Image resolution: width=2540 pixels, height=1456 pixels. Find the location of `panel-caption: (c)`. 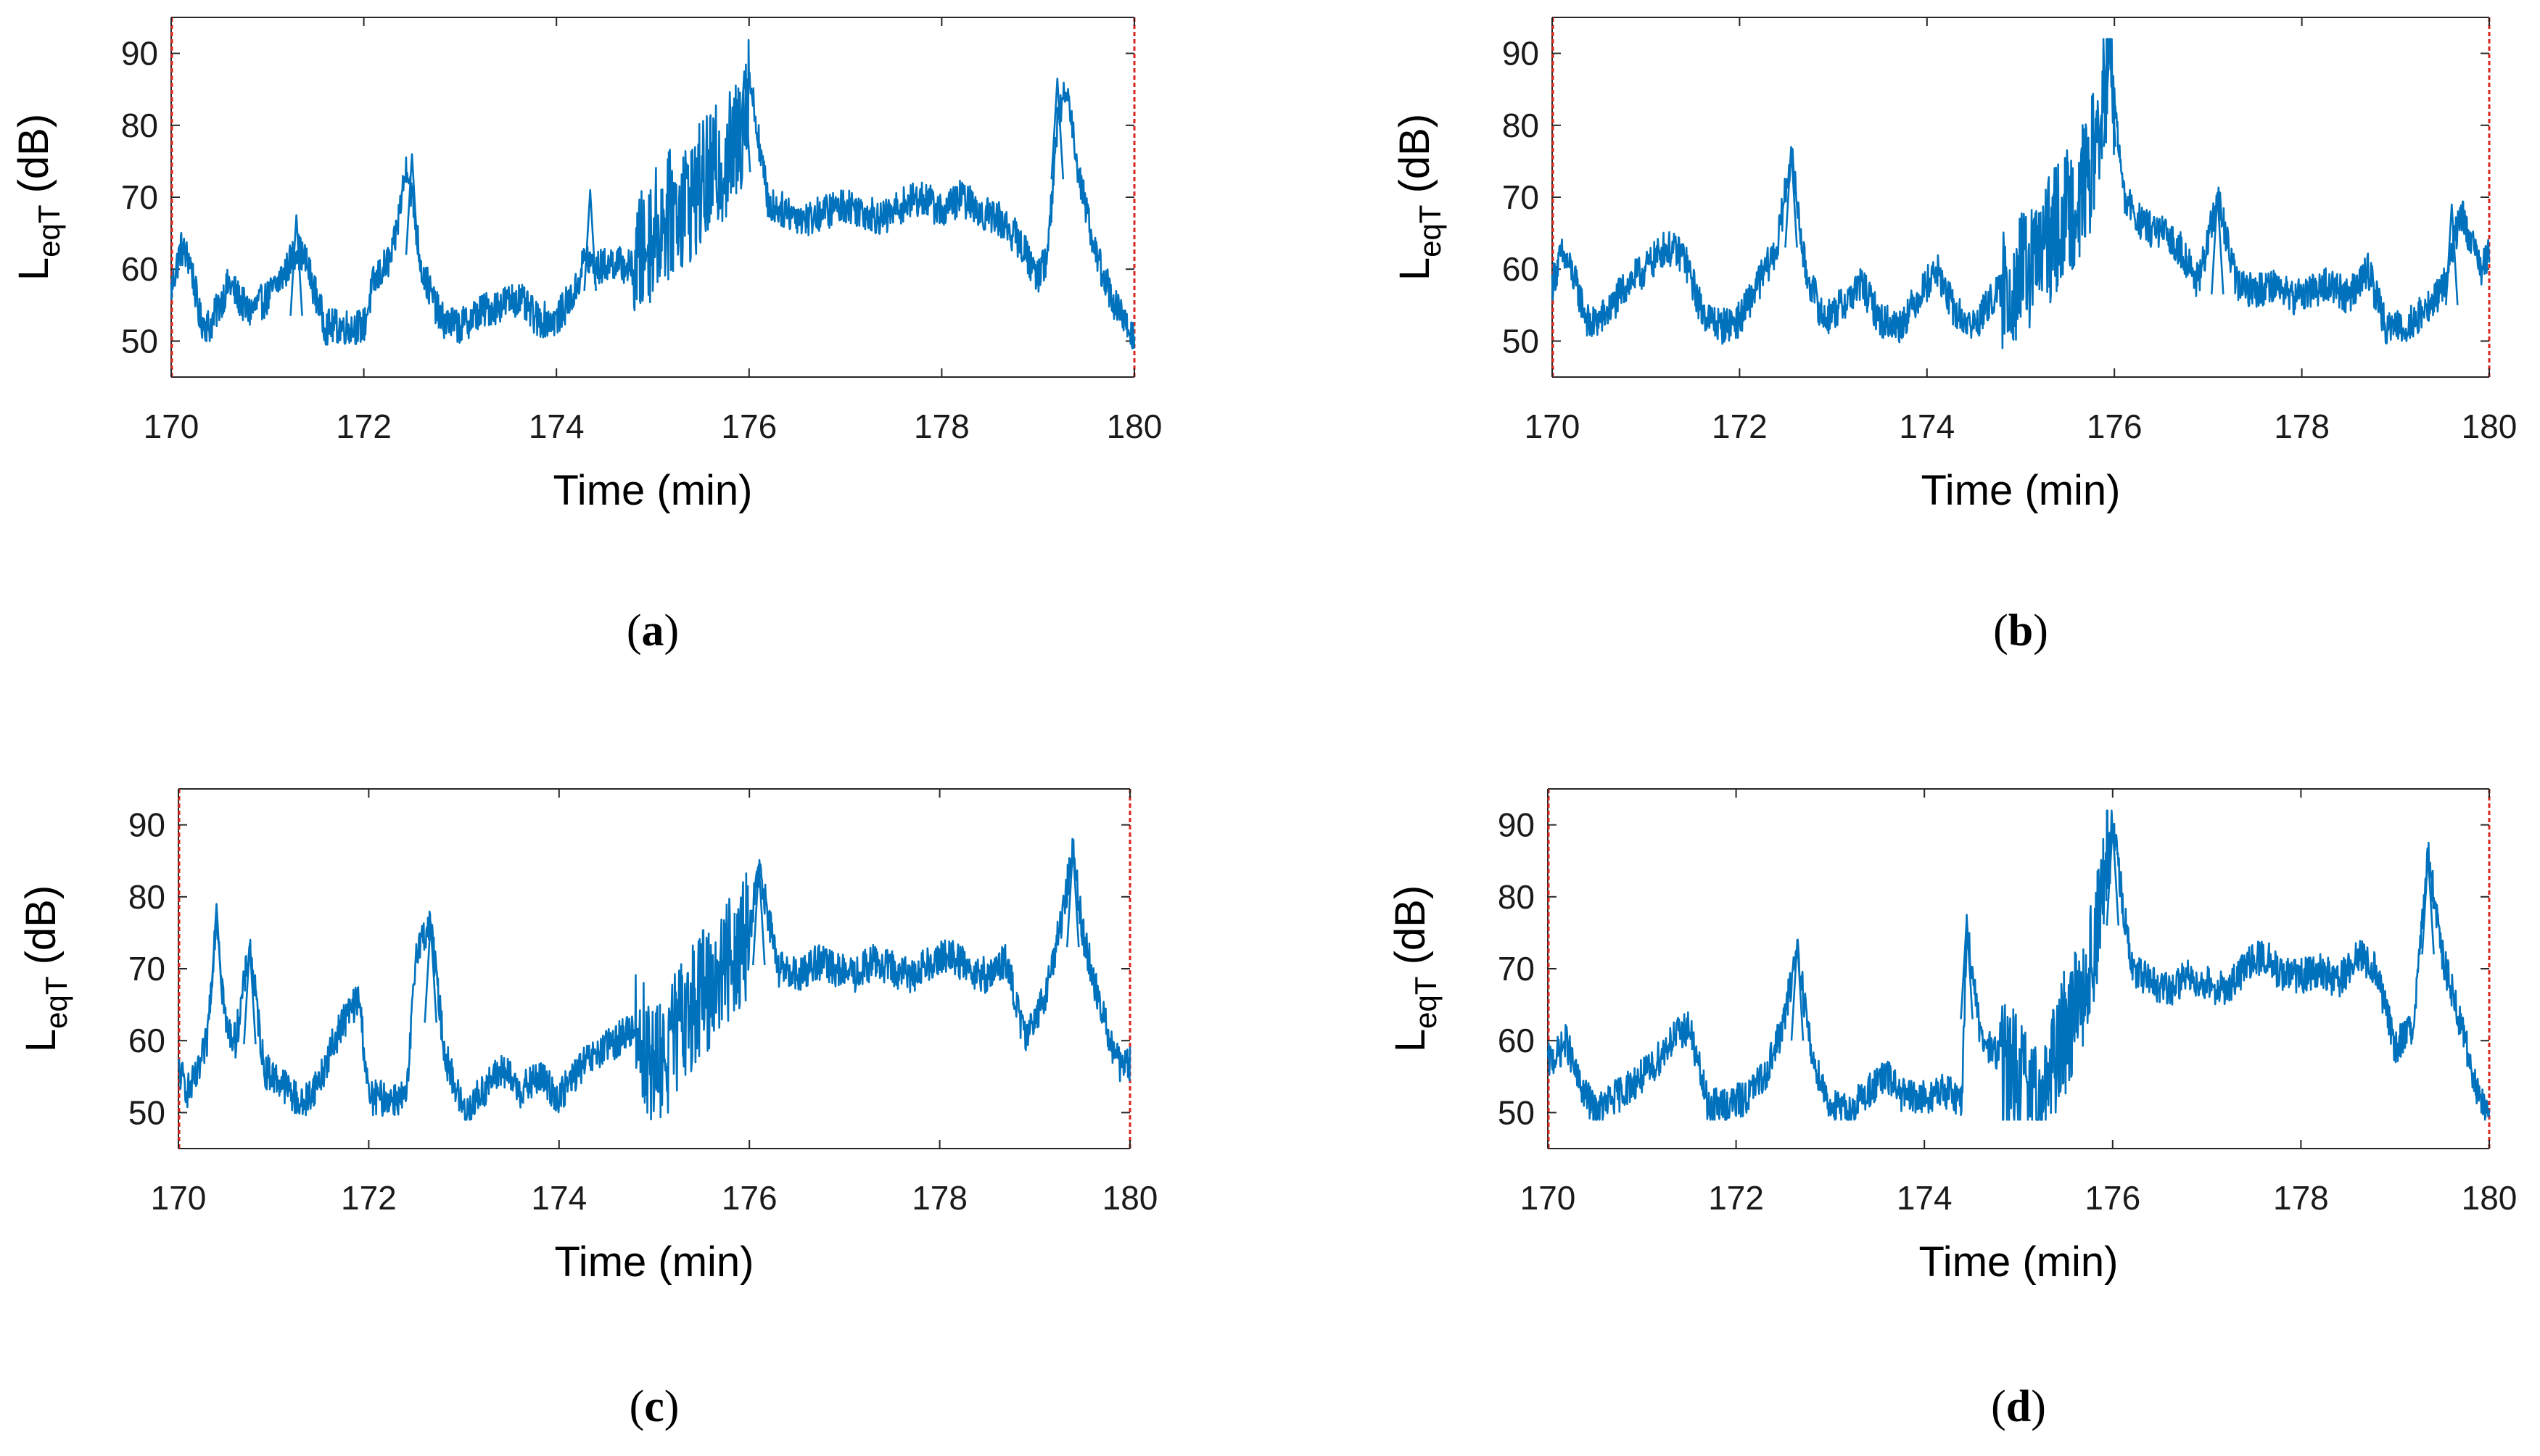

panel-caption: (c) is located at coordinates (655, 1406).